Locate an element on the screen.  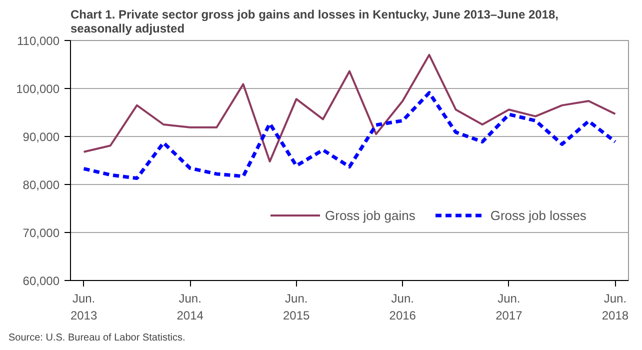
y-tick-label: 80,000 is located at coordinates (41, 185).